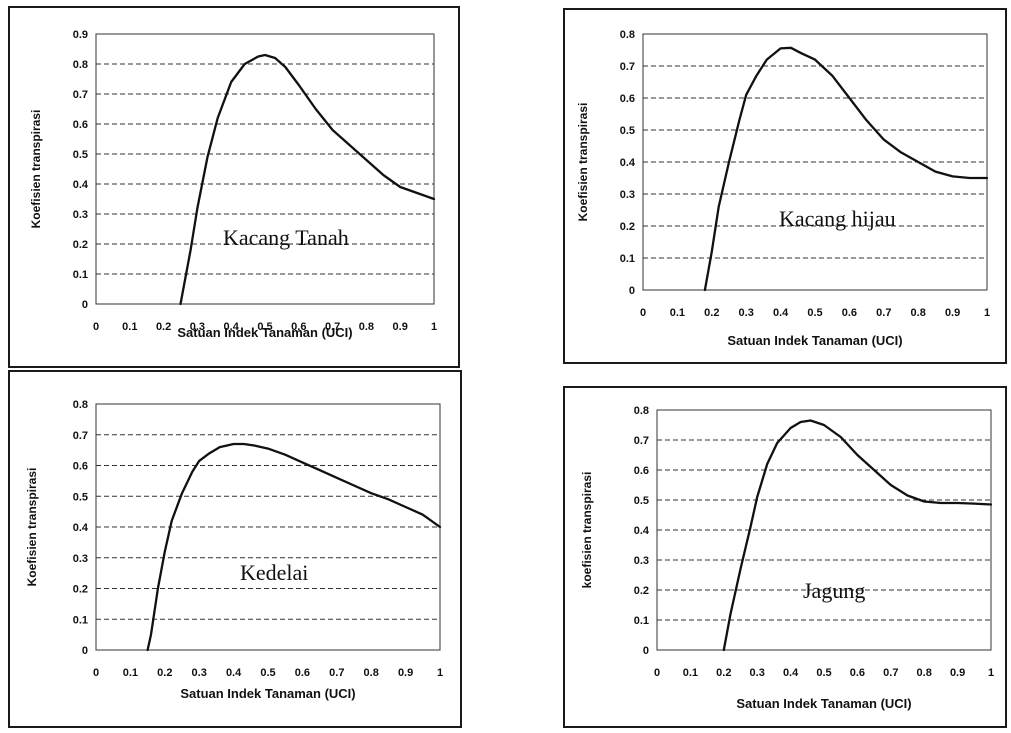  I want to click on y-axis-label: koefisien transpirasi, so click(587, 530).